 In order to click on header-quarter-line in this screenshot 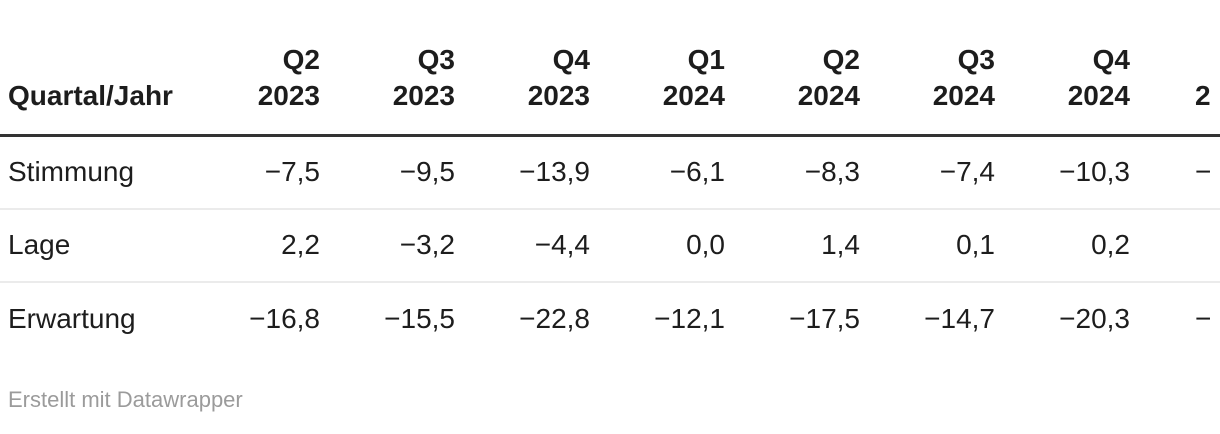, I will do `click(1207, 60)`.